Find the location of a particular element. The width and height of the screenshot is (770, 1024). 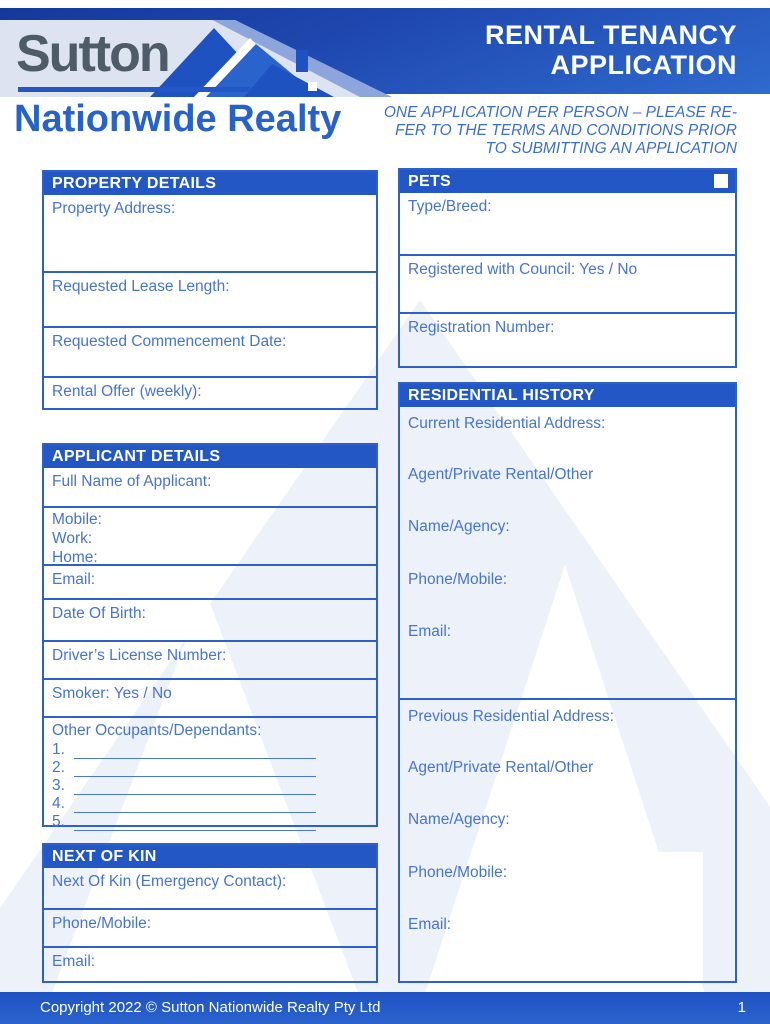

field-previous-email: Email: is located at coordinates (430, 924).